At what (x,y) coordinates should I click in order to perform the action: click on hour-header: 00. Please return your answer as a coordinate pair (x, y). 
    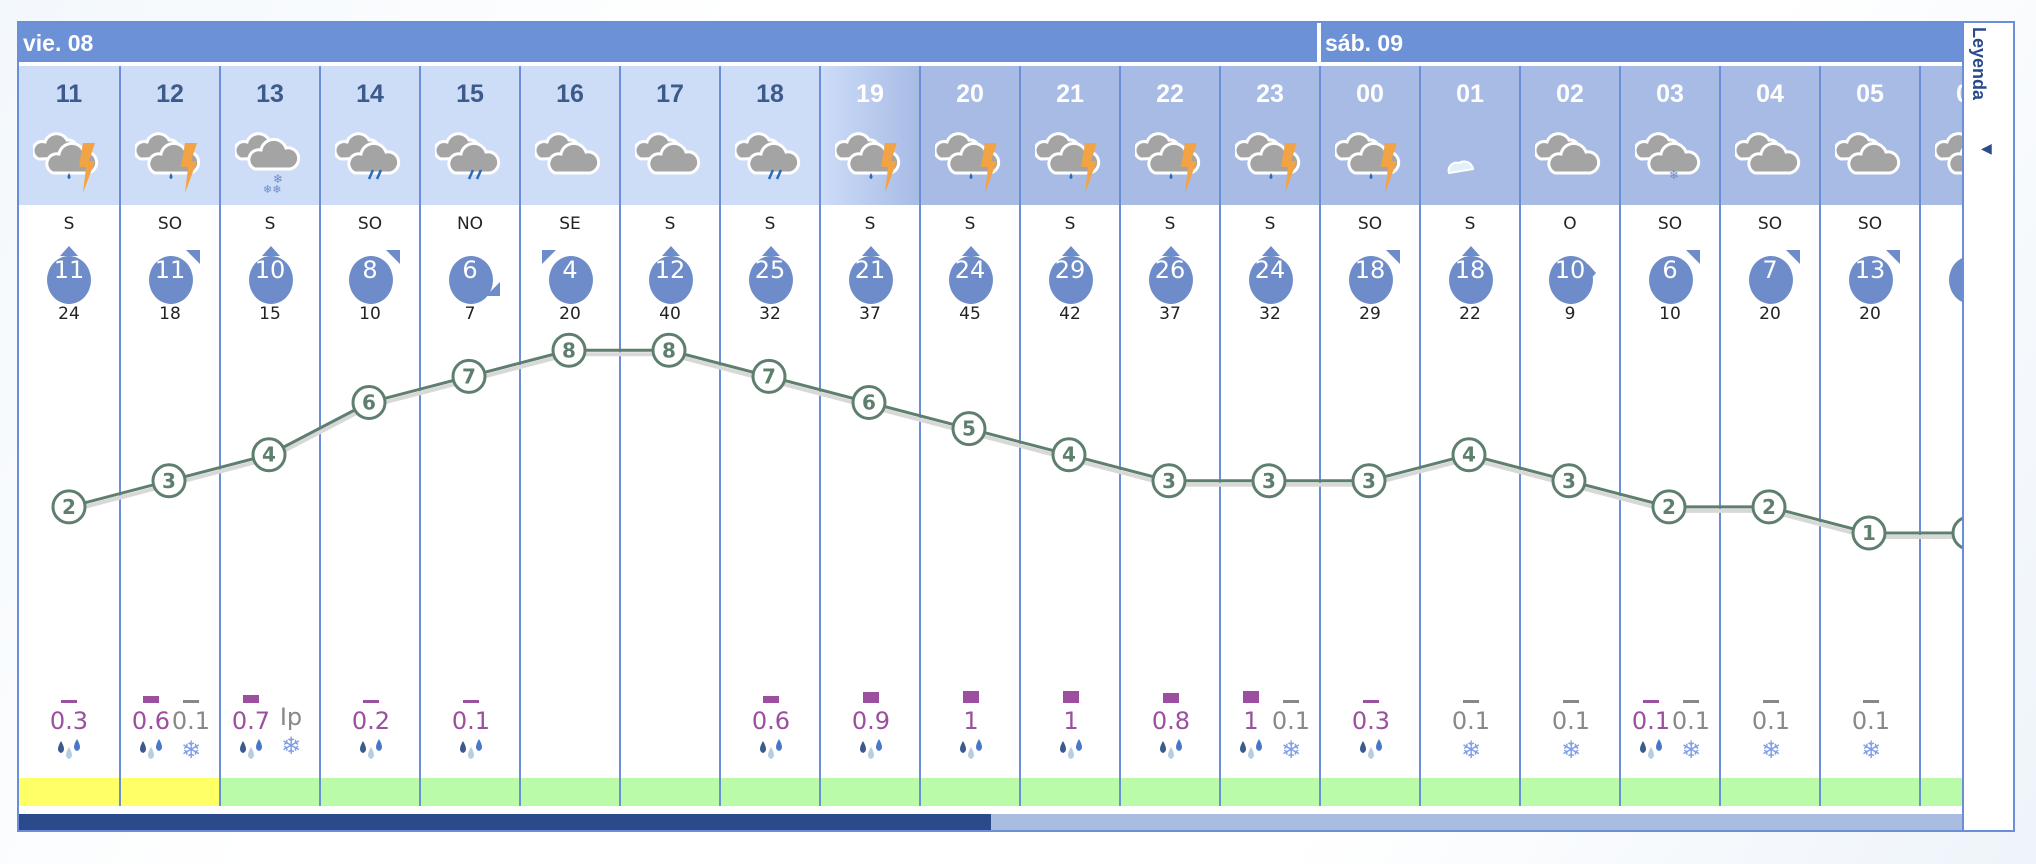
    Looking at the image, I should click on (1370, 135).